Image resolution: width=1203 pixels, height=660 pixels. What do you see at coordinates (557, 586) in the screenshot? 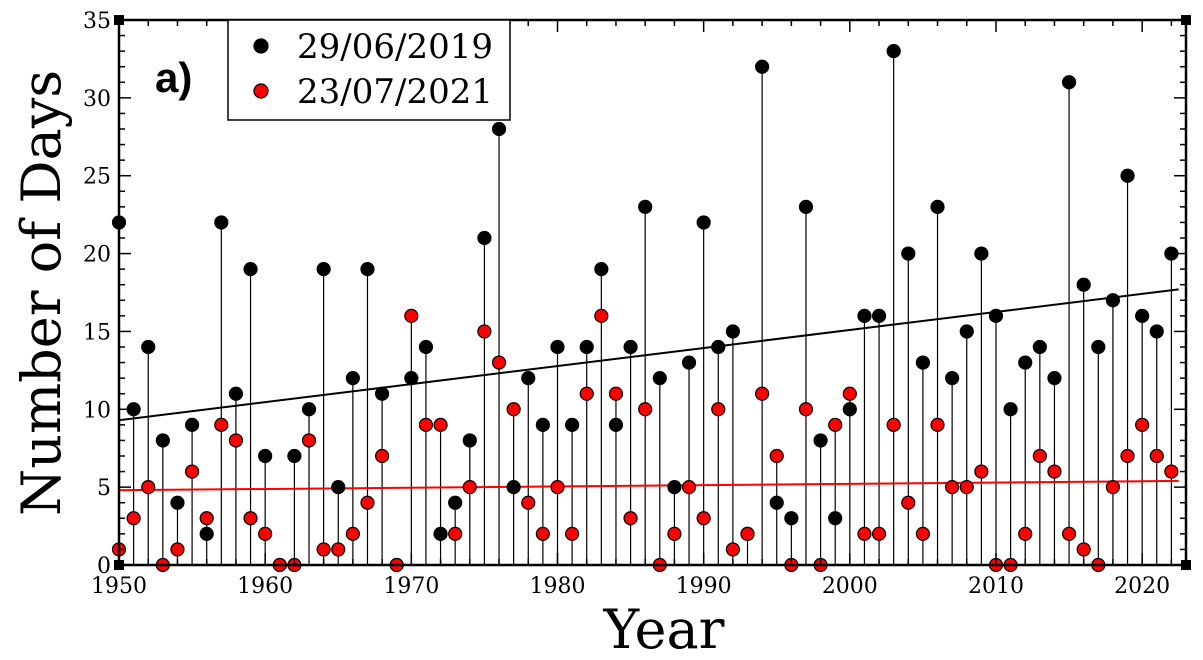
I see `x-tick-label: 1980` at bounding box center [557, 586].